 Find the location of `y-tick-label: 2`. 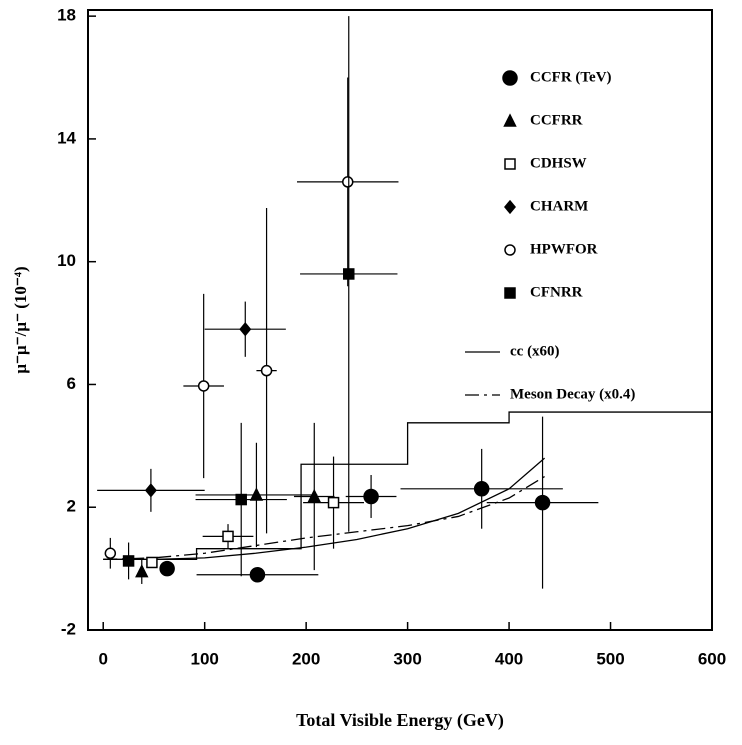

y-tick-label: 2 is located at coordinates (71, 506).